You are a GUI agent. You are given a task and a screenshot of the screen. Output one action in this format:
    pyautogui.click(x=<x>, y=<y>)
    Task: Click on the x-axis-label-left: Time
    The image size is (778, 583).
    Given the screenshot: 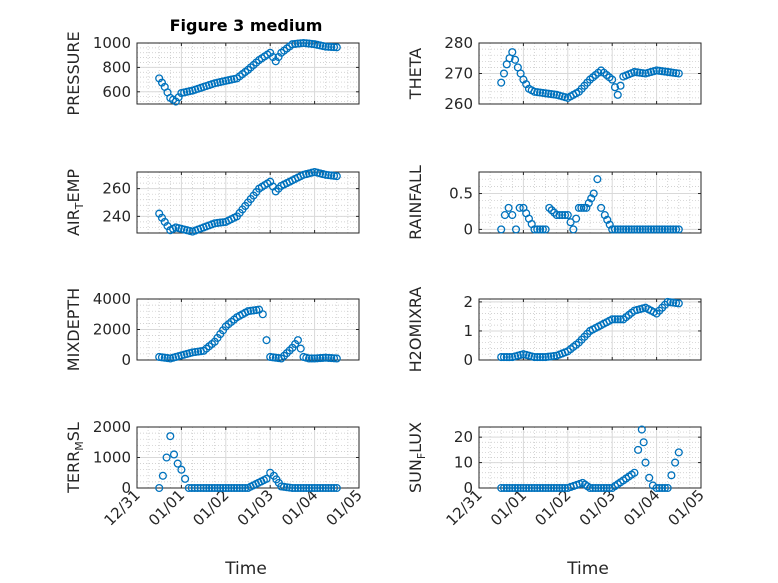 What is the action you would take?
    pyautogui.click(x=245, y=569)
    